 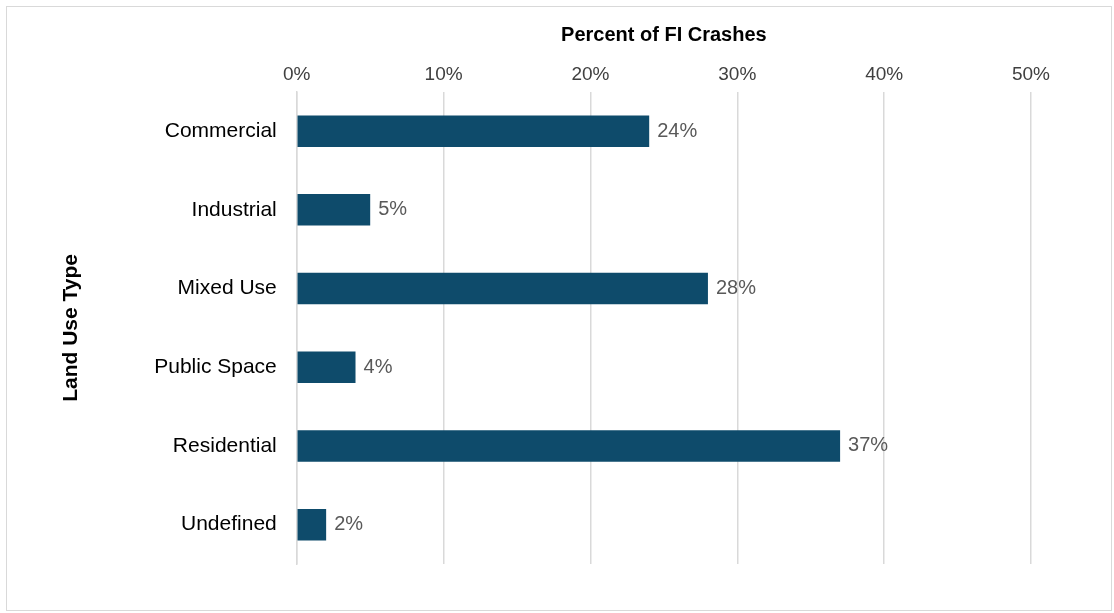 What do you see at coordinates (215, 366) in the screenshot?
I see `y-tick-label: Public Space` at bounding box center [215, 366].